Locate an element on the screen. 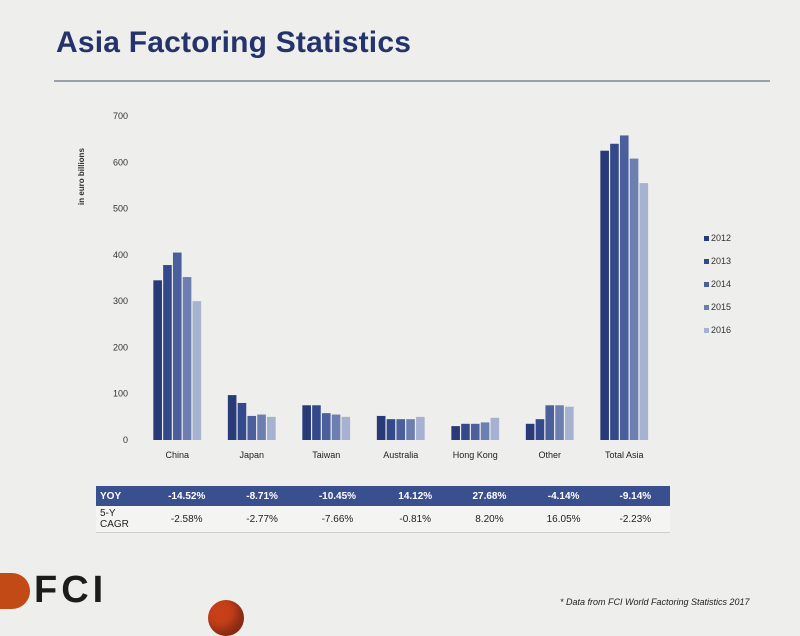 Image resolution: width=800 pixels, height=636 pixels. y-tick-label: 700 is located at coordinates (120, 116).